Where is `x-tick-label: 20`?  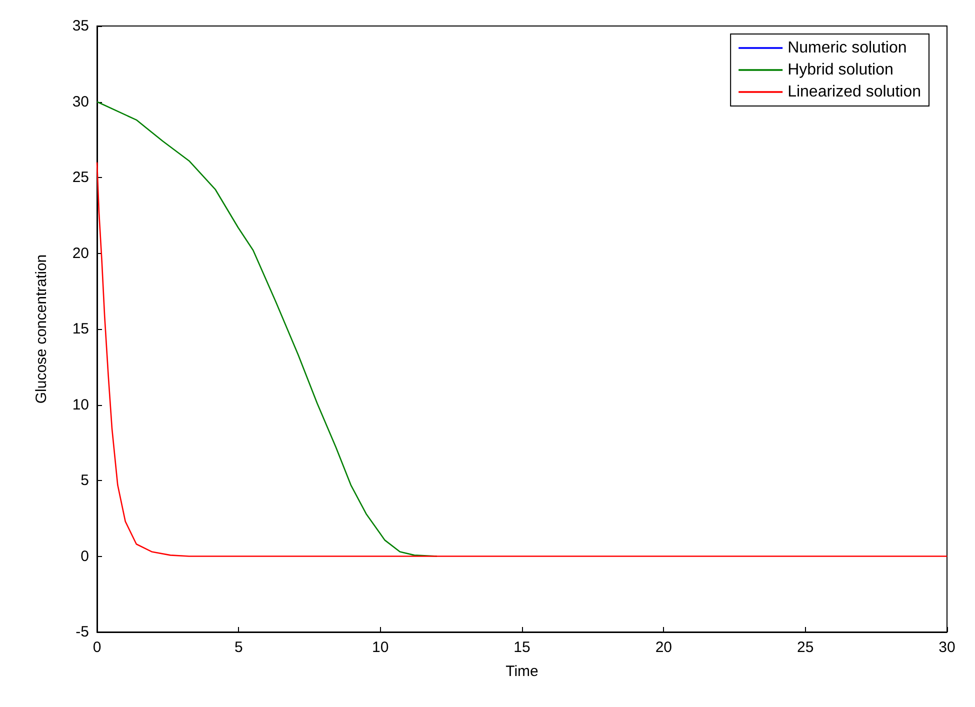 x-tick-label: 20 is located at coordinates (663, 647).